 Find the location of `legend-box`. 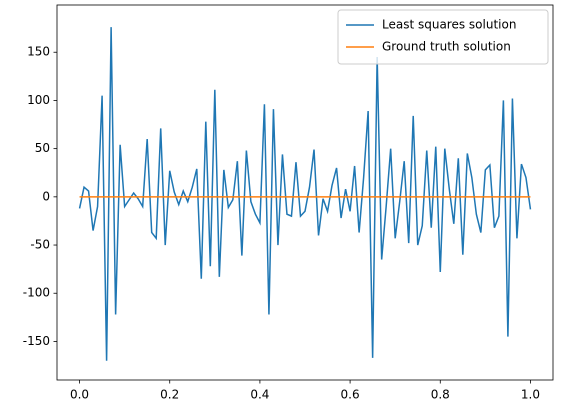

legend-box is located at coordinates (443, 37).